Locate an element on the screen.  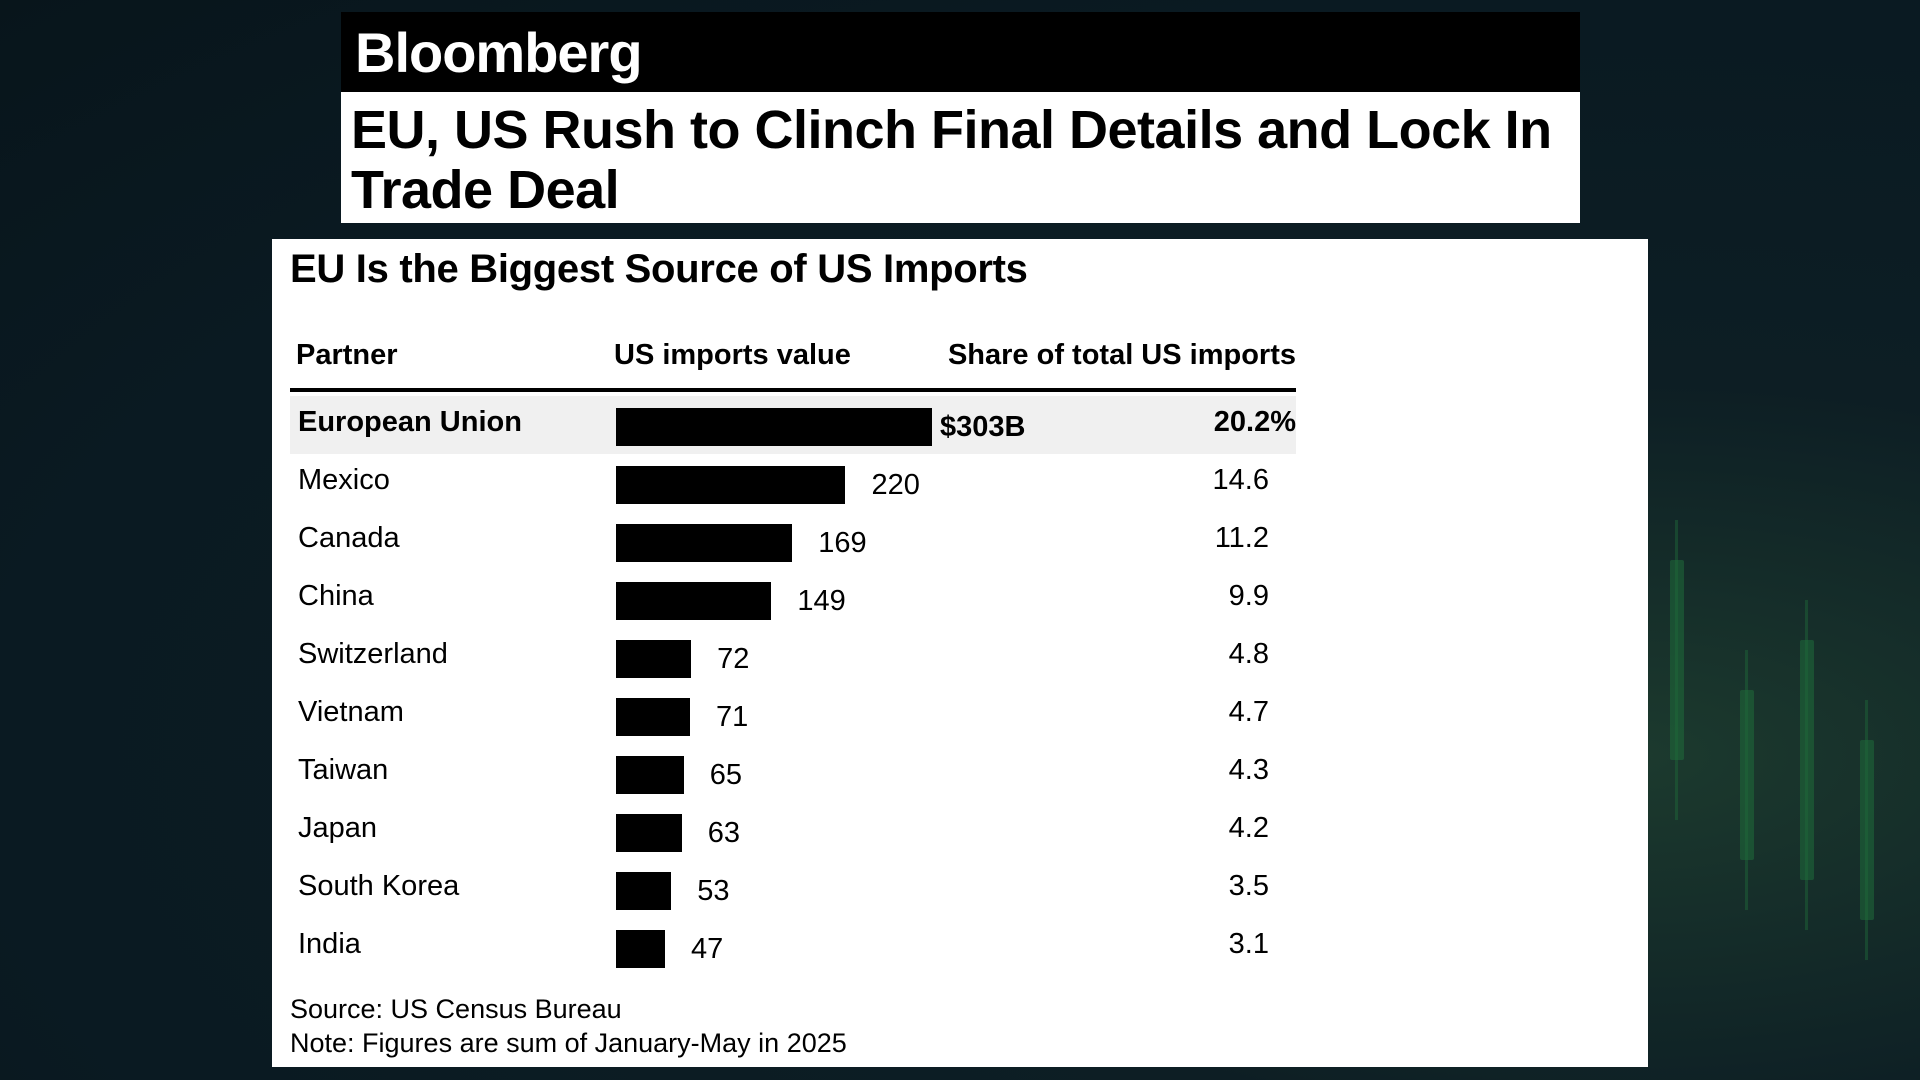
table-row: Canada 169 11.2 is located at coordinates (793, 541).